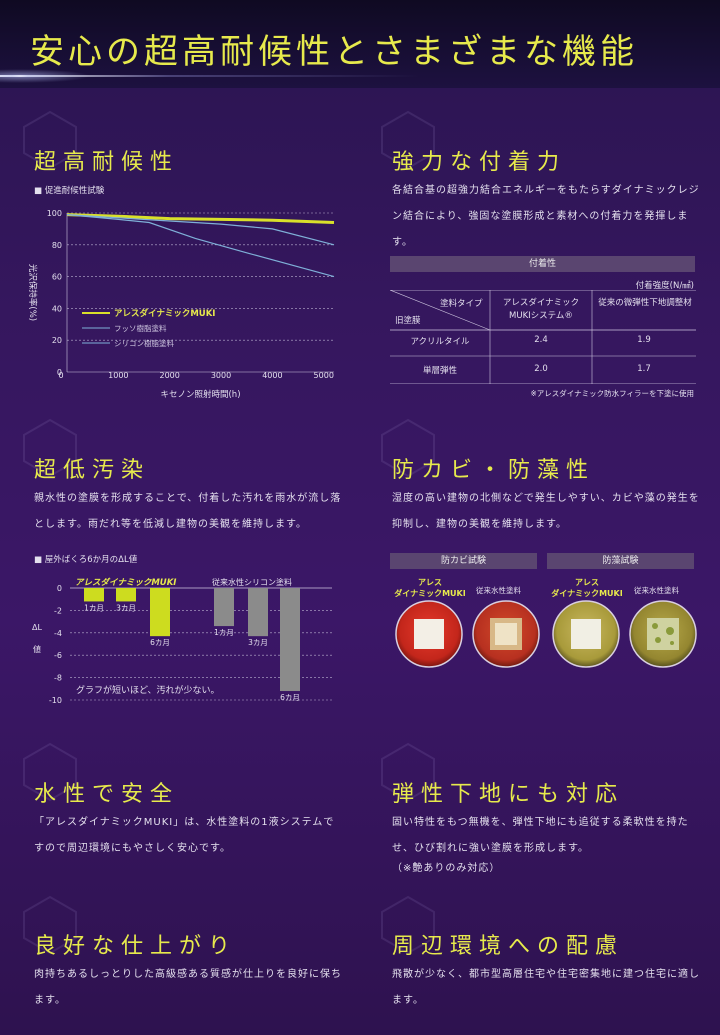 The image size is (720, 1035). I want to click on adhesion-table-title: 付着性, so click(542, 264).